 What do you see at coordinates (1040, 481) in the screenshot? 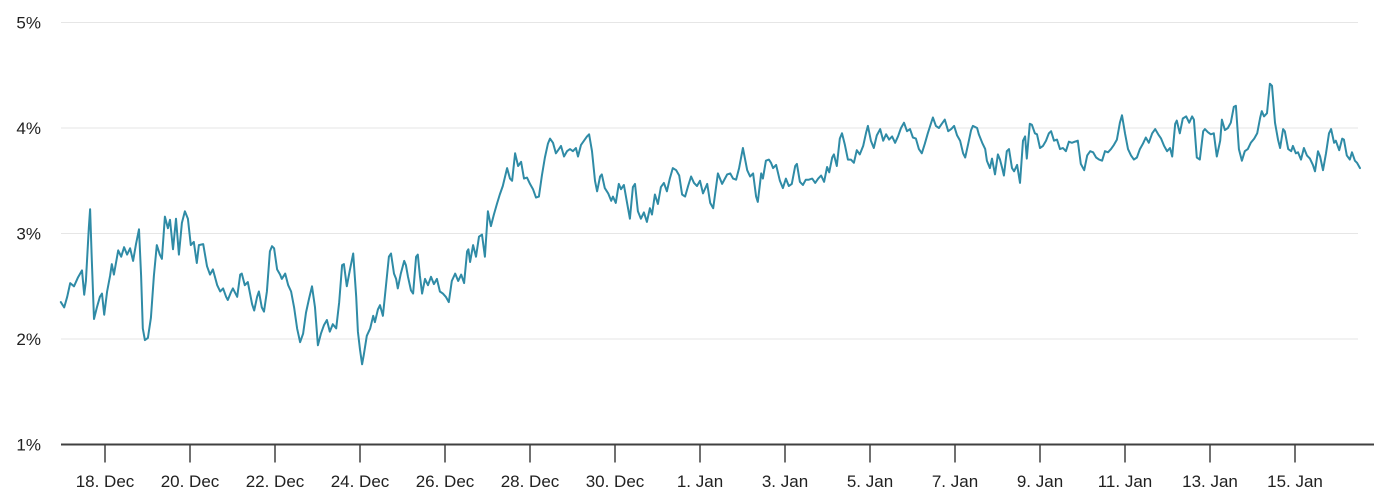
I see `x-axis-tick-label: 9. Jan` at bounding box center [1040, 481].